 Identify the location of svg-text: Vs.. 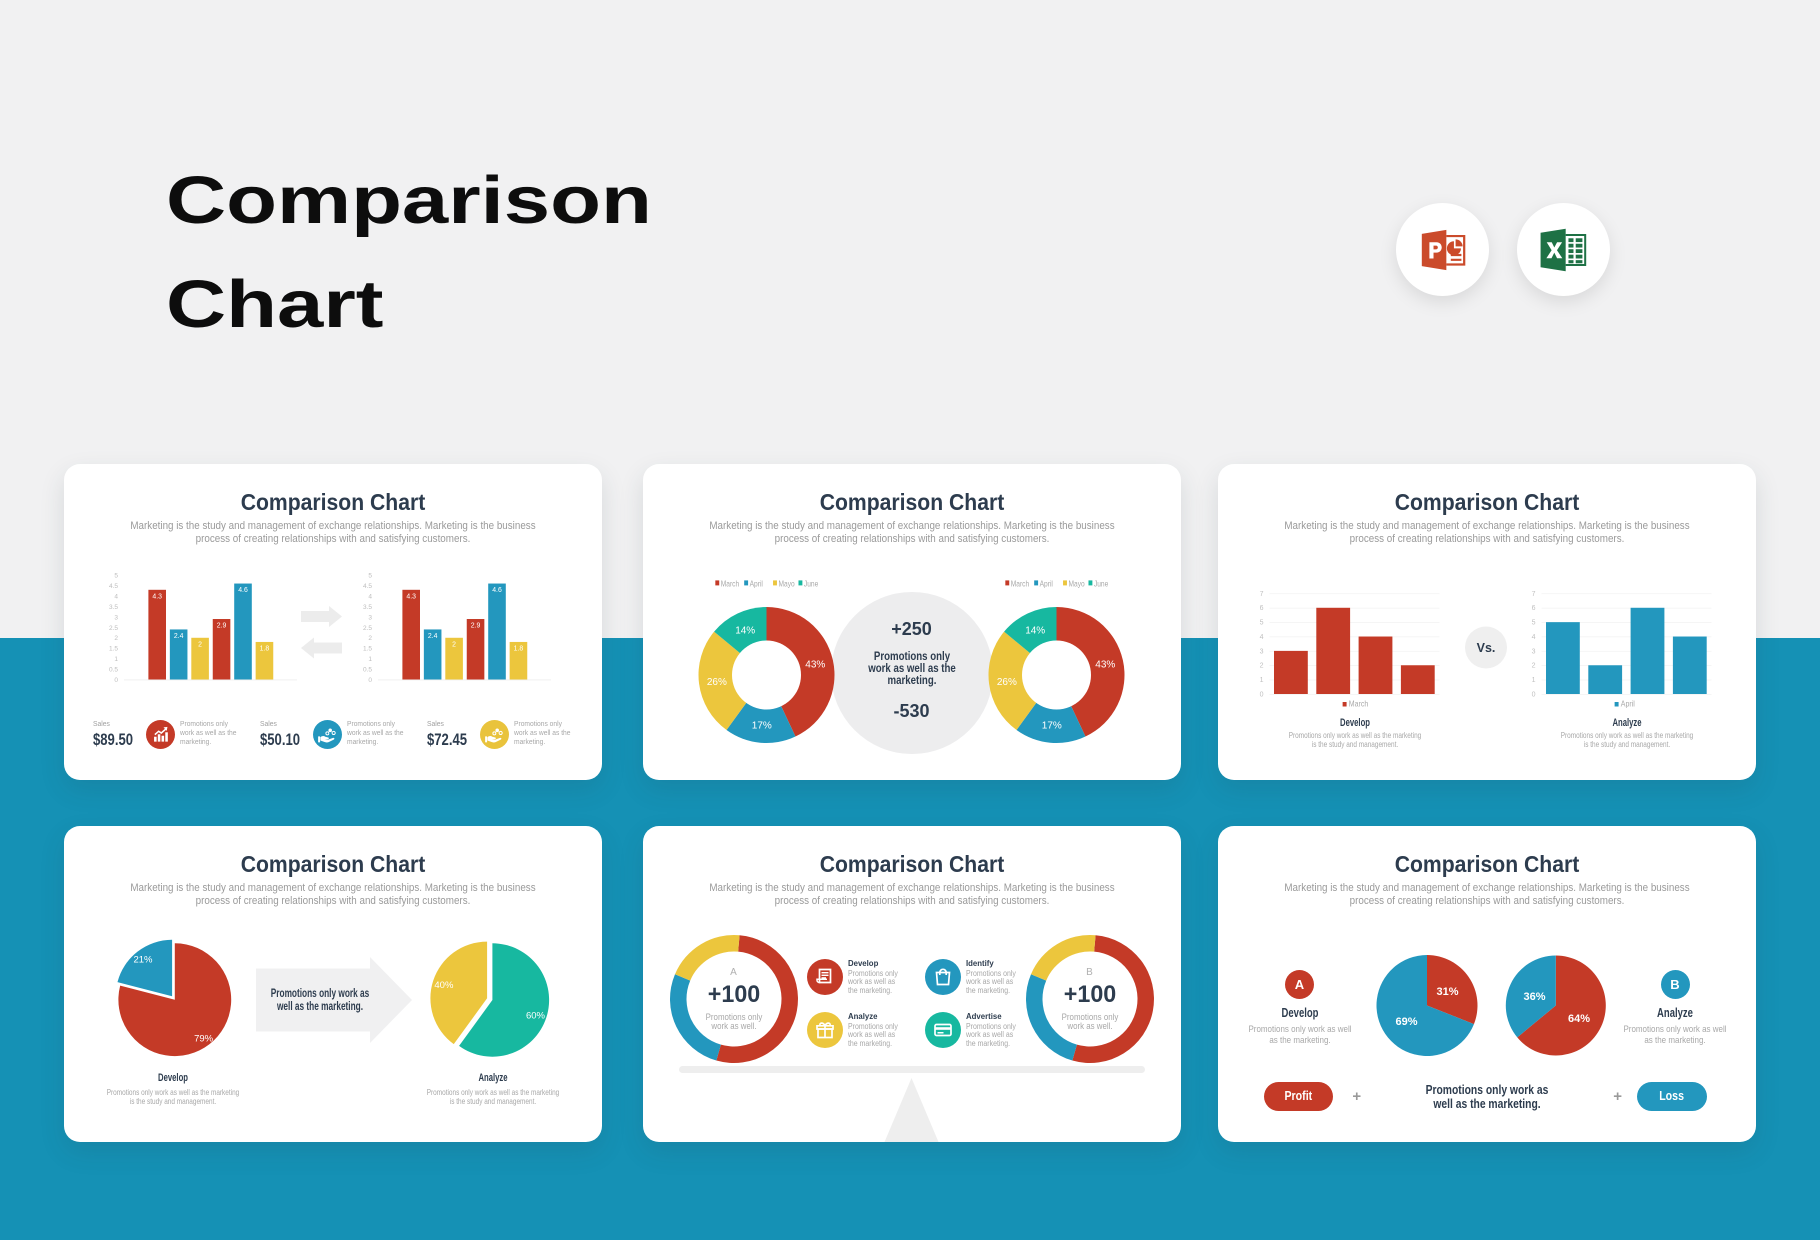
(1486, 648).